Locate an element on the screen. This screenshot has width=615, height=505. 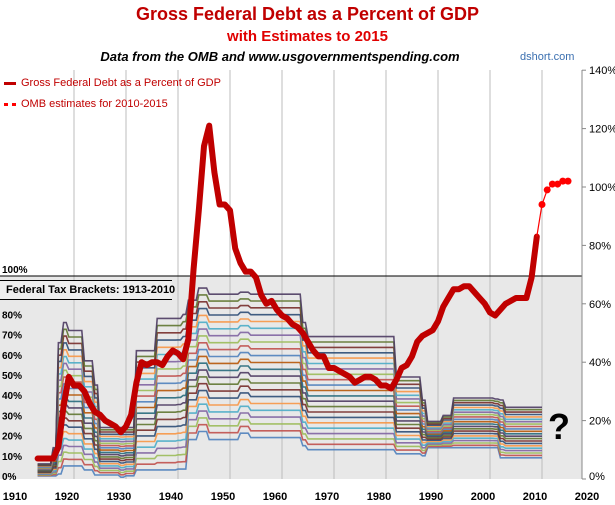
right-tick-label: 80% is located at coordinates (600, 246).